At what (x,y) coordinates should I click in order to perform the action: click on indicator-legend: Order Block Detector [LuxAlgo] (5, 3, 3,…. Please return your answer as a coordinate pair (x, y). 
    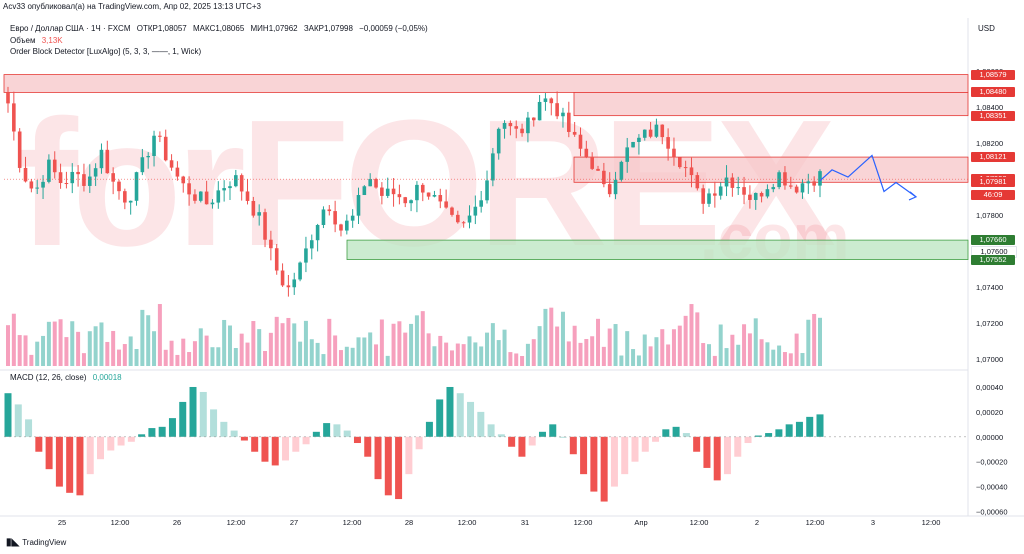
    Looking at the image, I should click on (105, 51).